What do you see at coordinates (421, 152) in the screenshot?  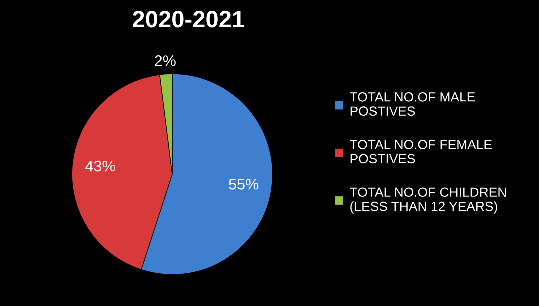 I see `legend-label: TOTAL NO.OF FEMALE POSTIVES` at bounding box center [421, 152].